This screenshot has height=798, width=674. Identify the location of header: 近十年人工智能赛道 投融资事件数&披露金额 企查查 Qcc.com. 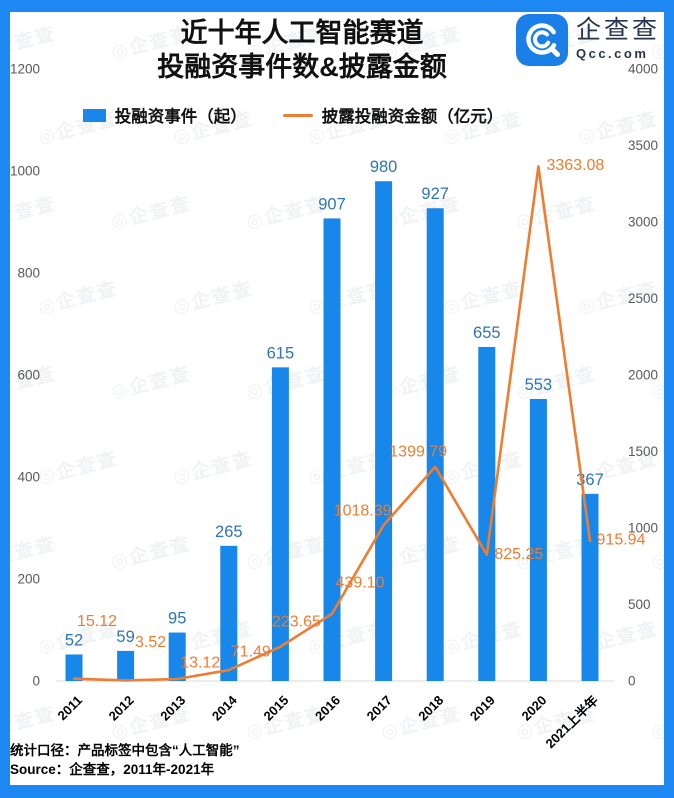
(337, 57).